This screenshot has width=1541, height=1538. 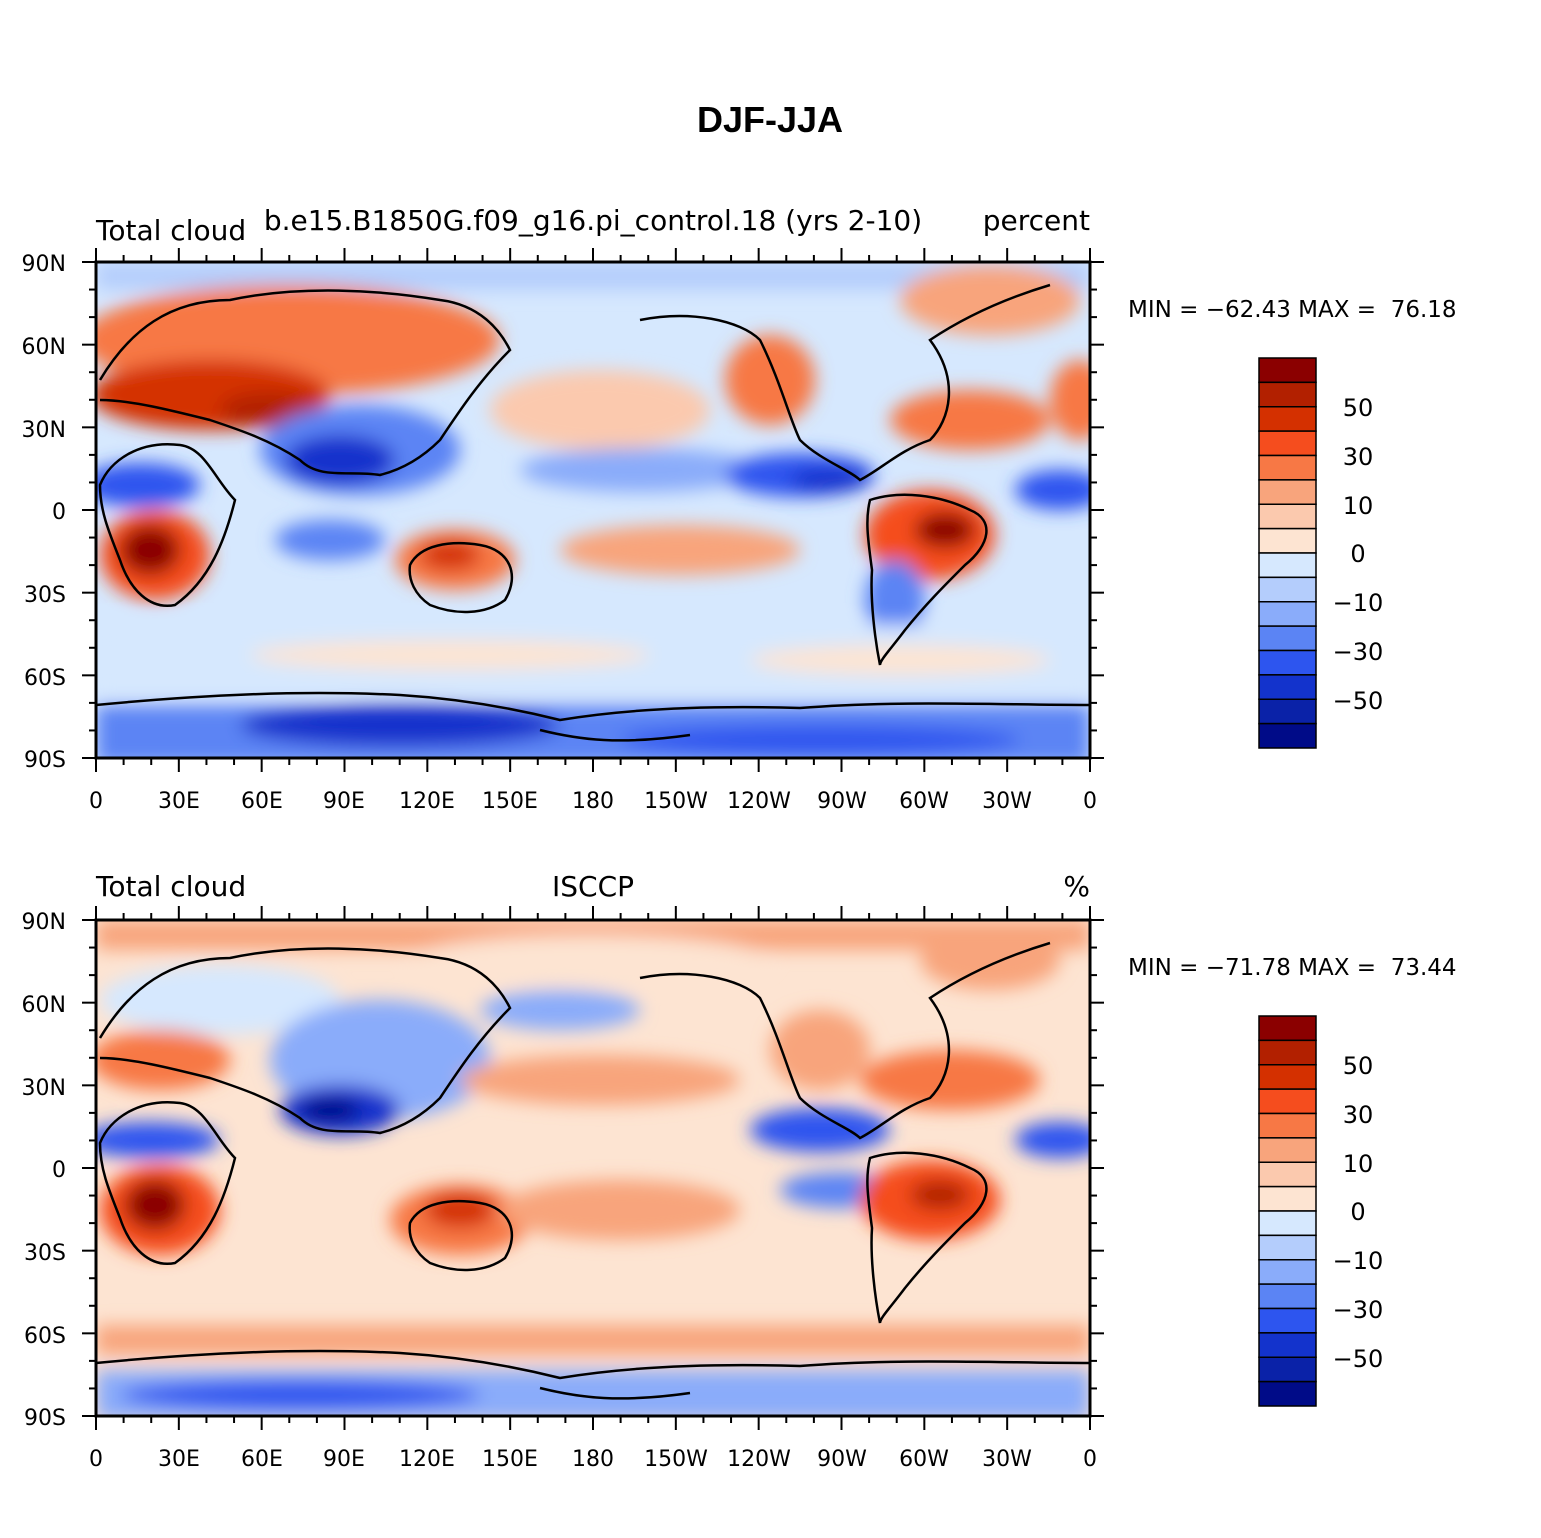 What do you see at coordinates (1292, 968) in the screenshot?
I see `min-max-stats: MIN = −71.78 MAX = 73.44` at bounding box center [1292, 968].